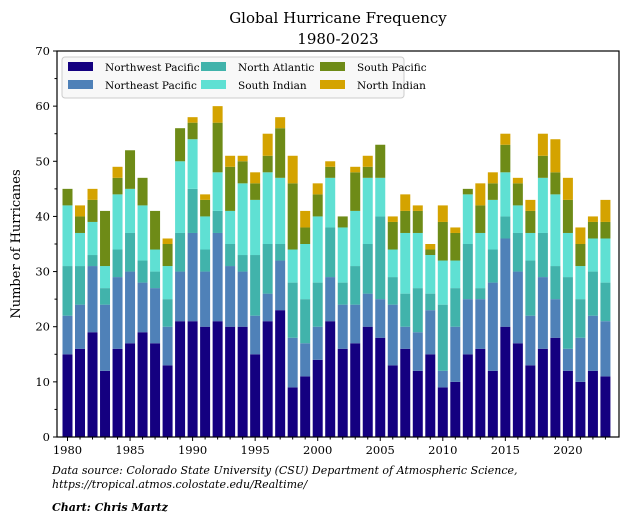 This screenshot has width=632, height=532. Describe the element at coordinates (367, 310) in the screenshot. I see `bar-segment-northeast-pacific-2004` at that location.